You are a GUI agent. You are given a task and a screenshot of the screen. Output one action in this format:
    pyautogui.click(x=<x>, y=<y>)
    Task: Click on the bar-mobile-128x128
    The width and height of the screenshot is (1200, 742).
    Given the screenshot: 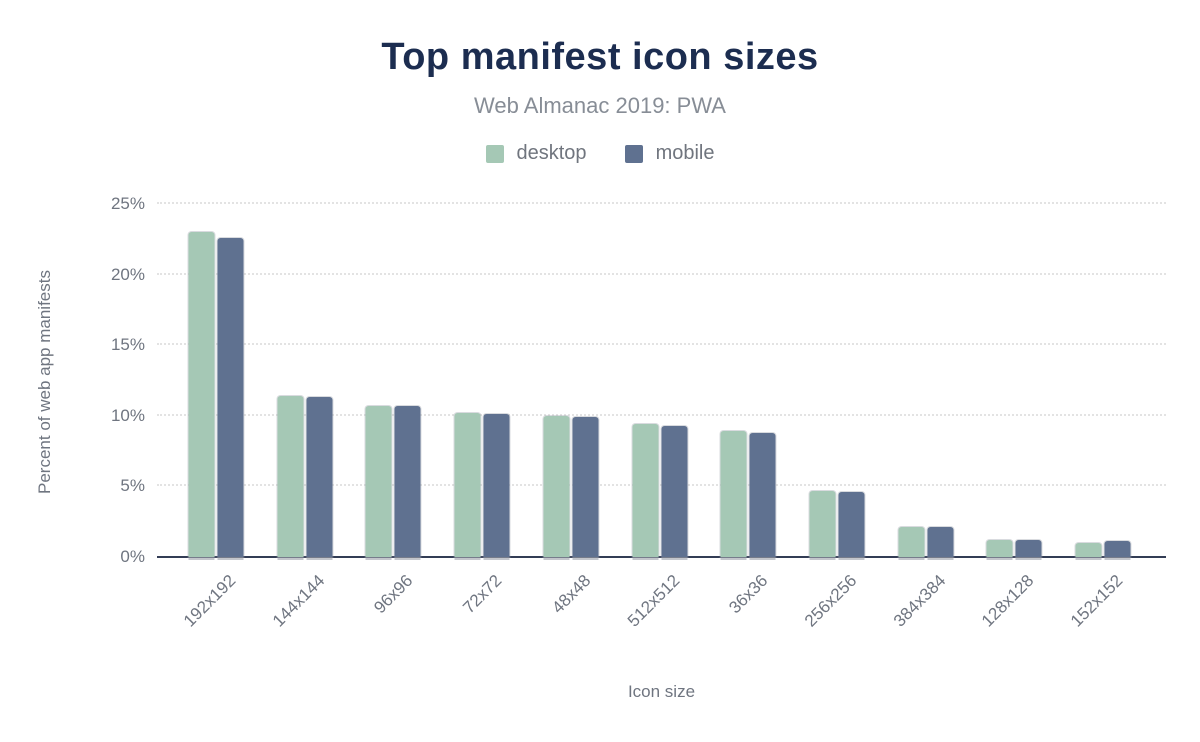 What is the action you would take?
    pyautogui.click(x=1028, y=548)
    